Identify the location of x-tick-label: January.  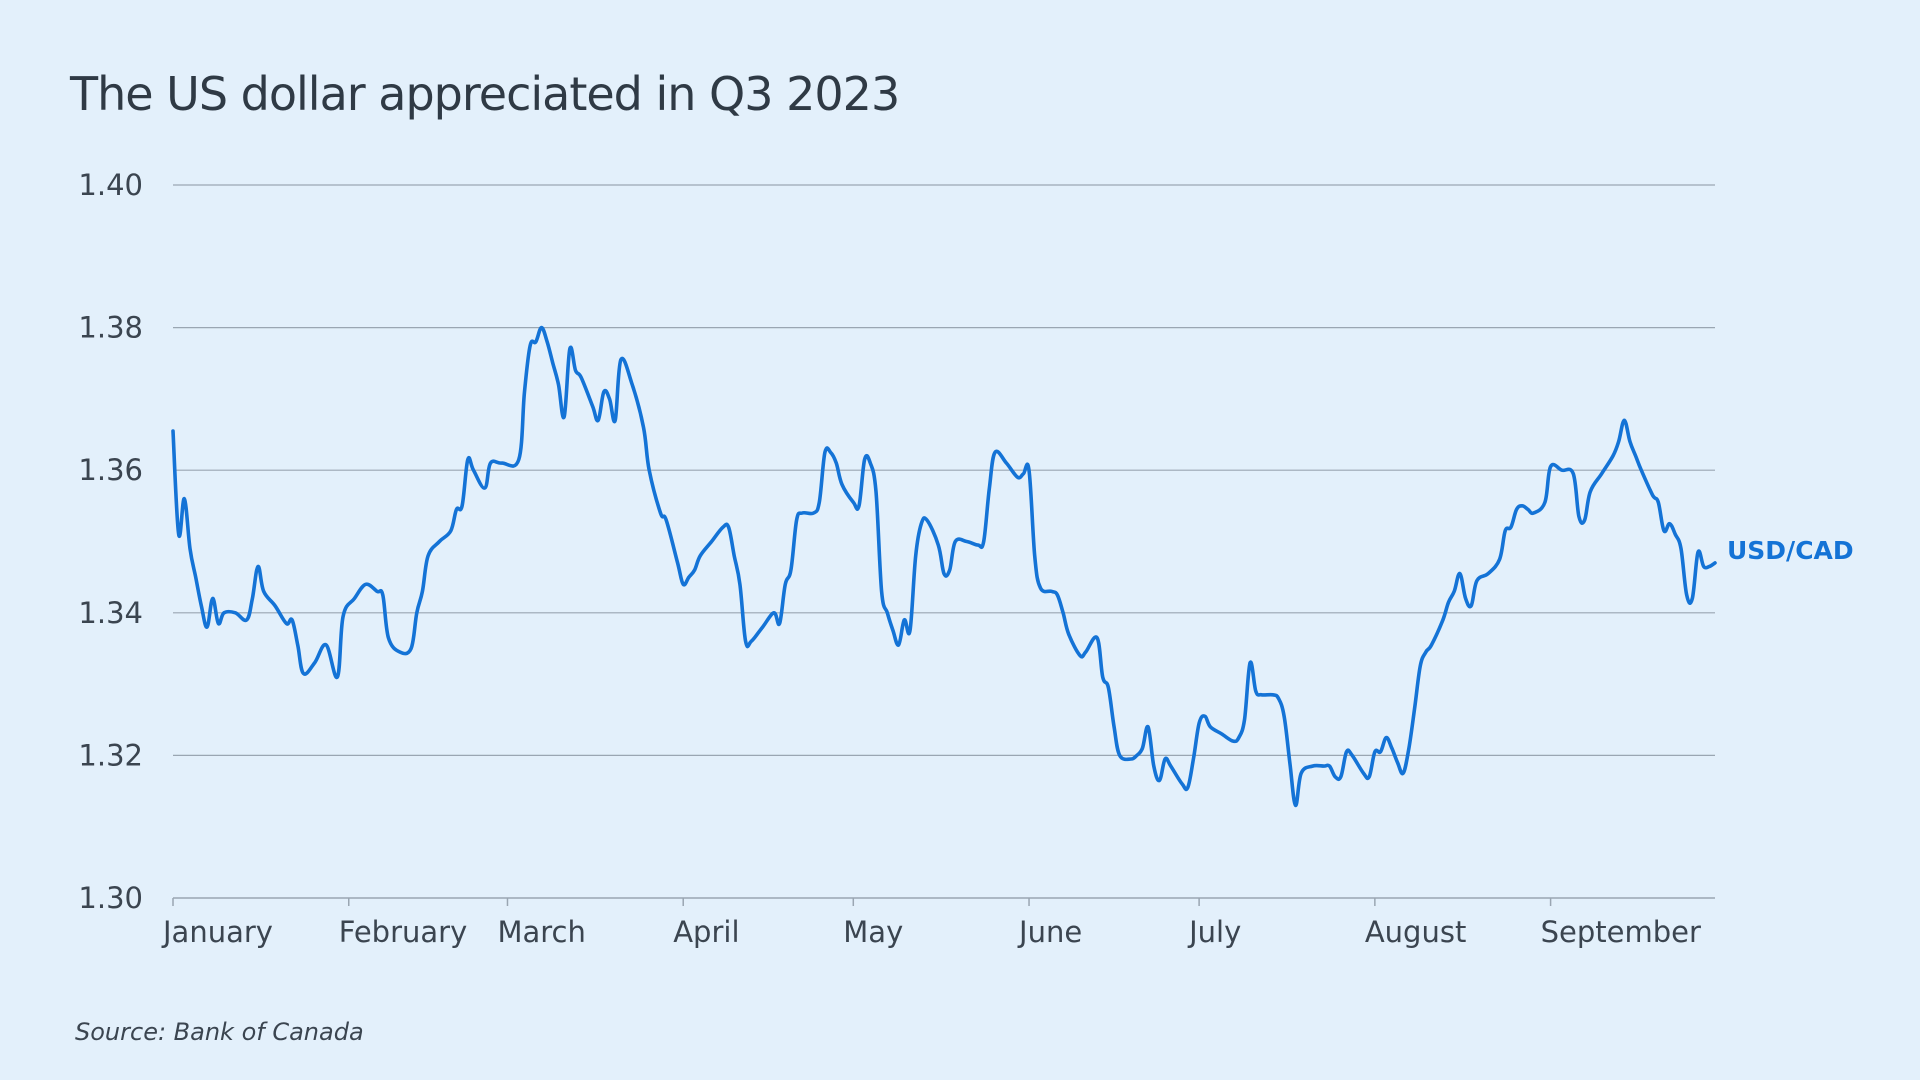
(217, 932).